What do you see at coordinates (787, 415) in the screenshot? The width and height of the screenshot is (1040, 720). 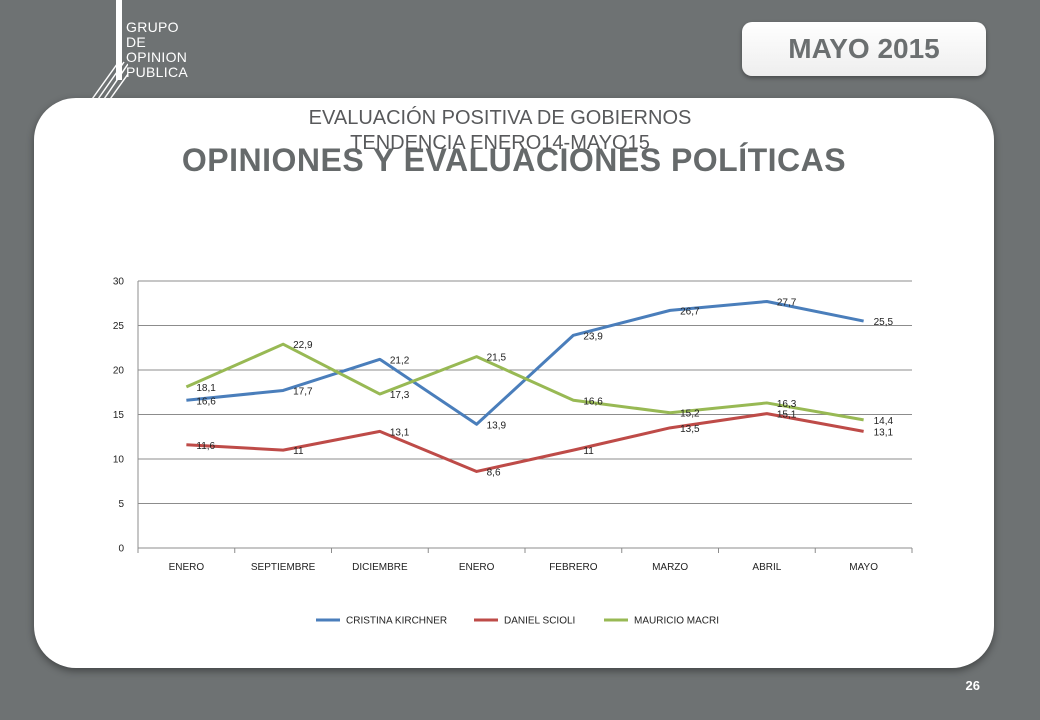 I see `data-label: 15,1` at bounding box center [787, 415].